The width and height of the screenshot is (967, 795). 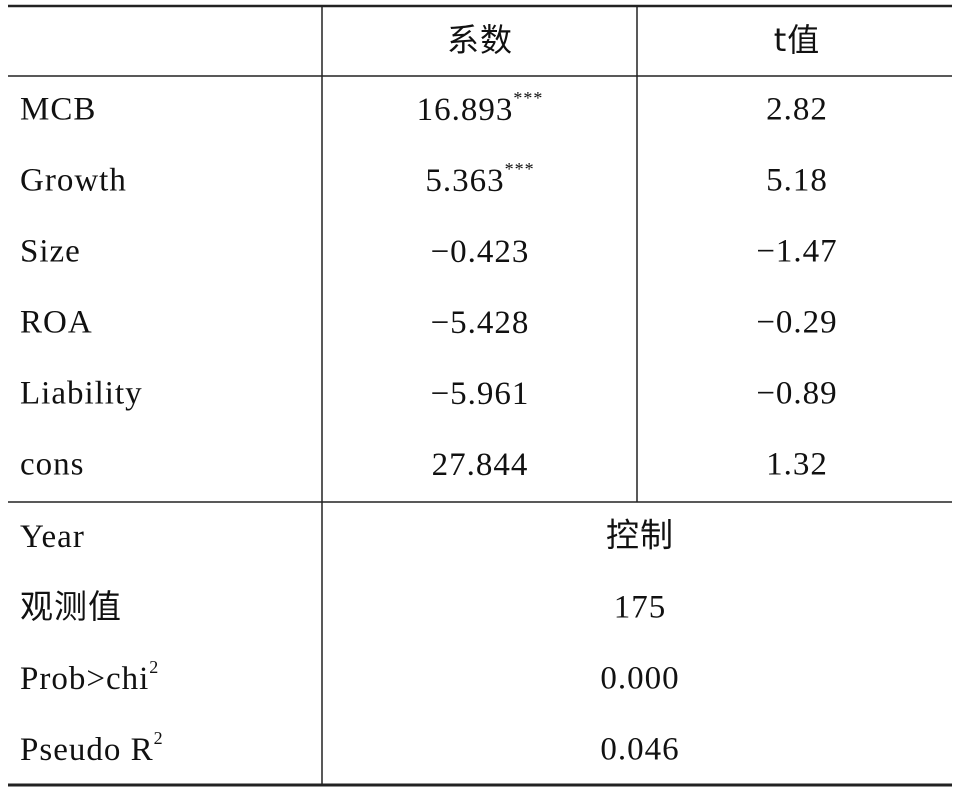 I want to click on coefficient: 27.844, so click(x=480, y=465).